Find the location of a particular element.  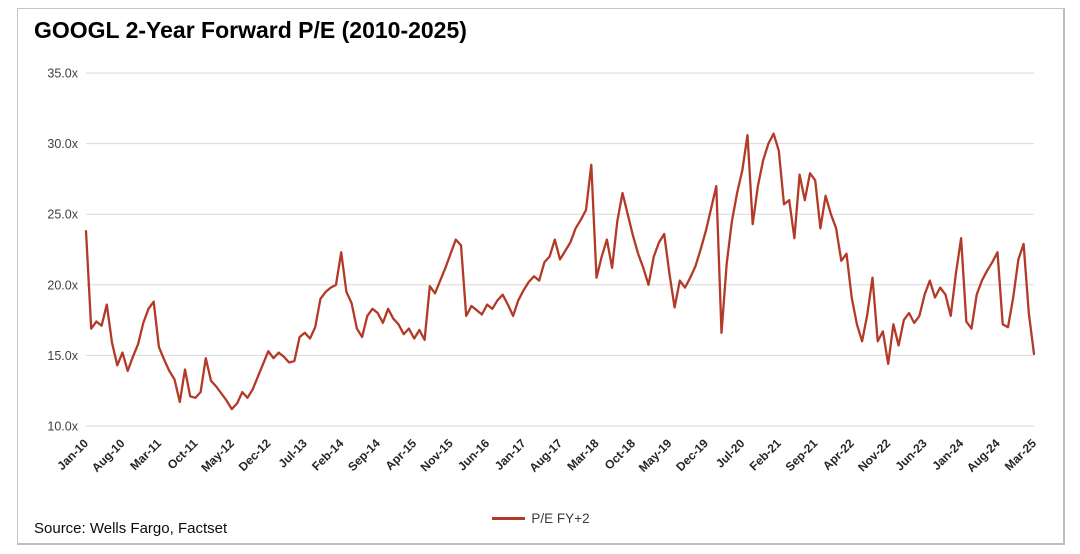

page-title: GOOGL 2-Year Forward P/E (2010-2025) is located at coordinates (250, 30).